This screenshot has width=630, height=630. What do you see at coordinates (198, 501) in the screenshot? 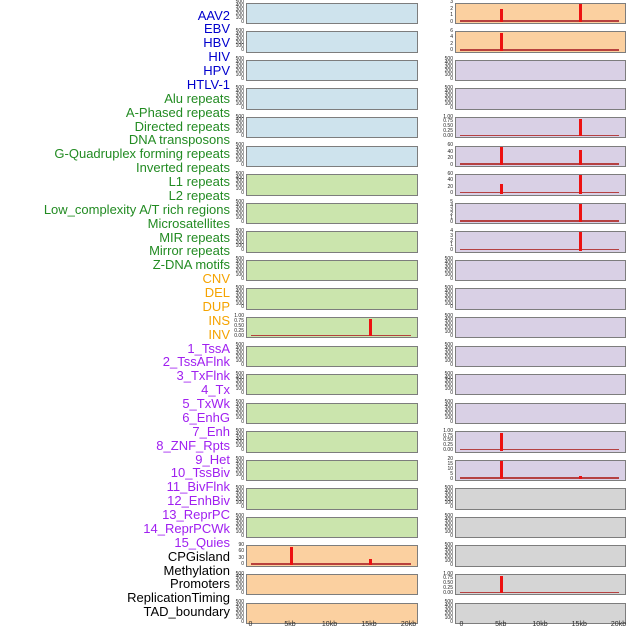
I see `track-label-12-enhbiv: 12_EnhBiv` at bounding box center [198, 501].